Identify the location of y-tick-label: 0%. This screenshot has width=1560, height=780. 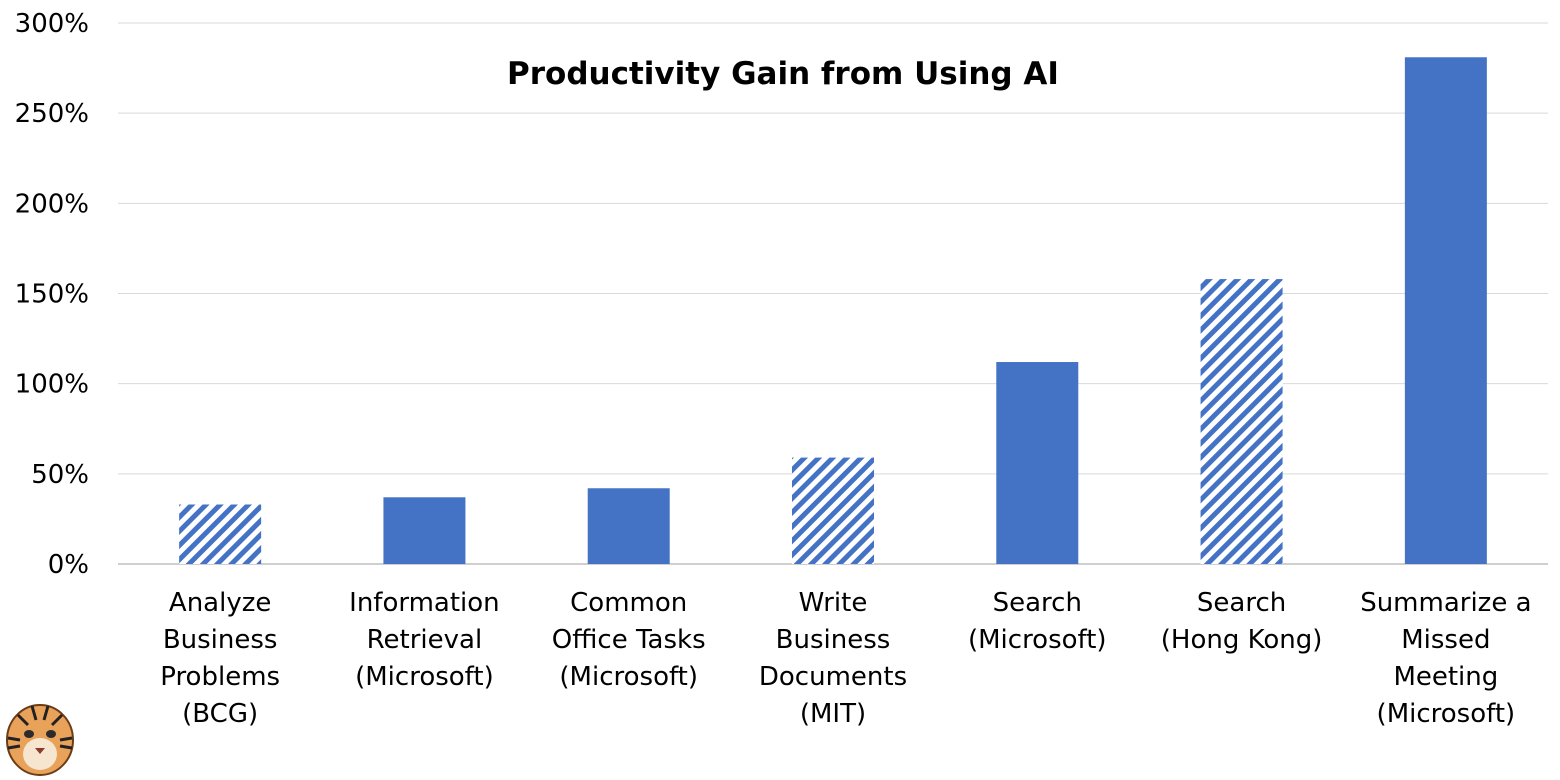
(68, 565).